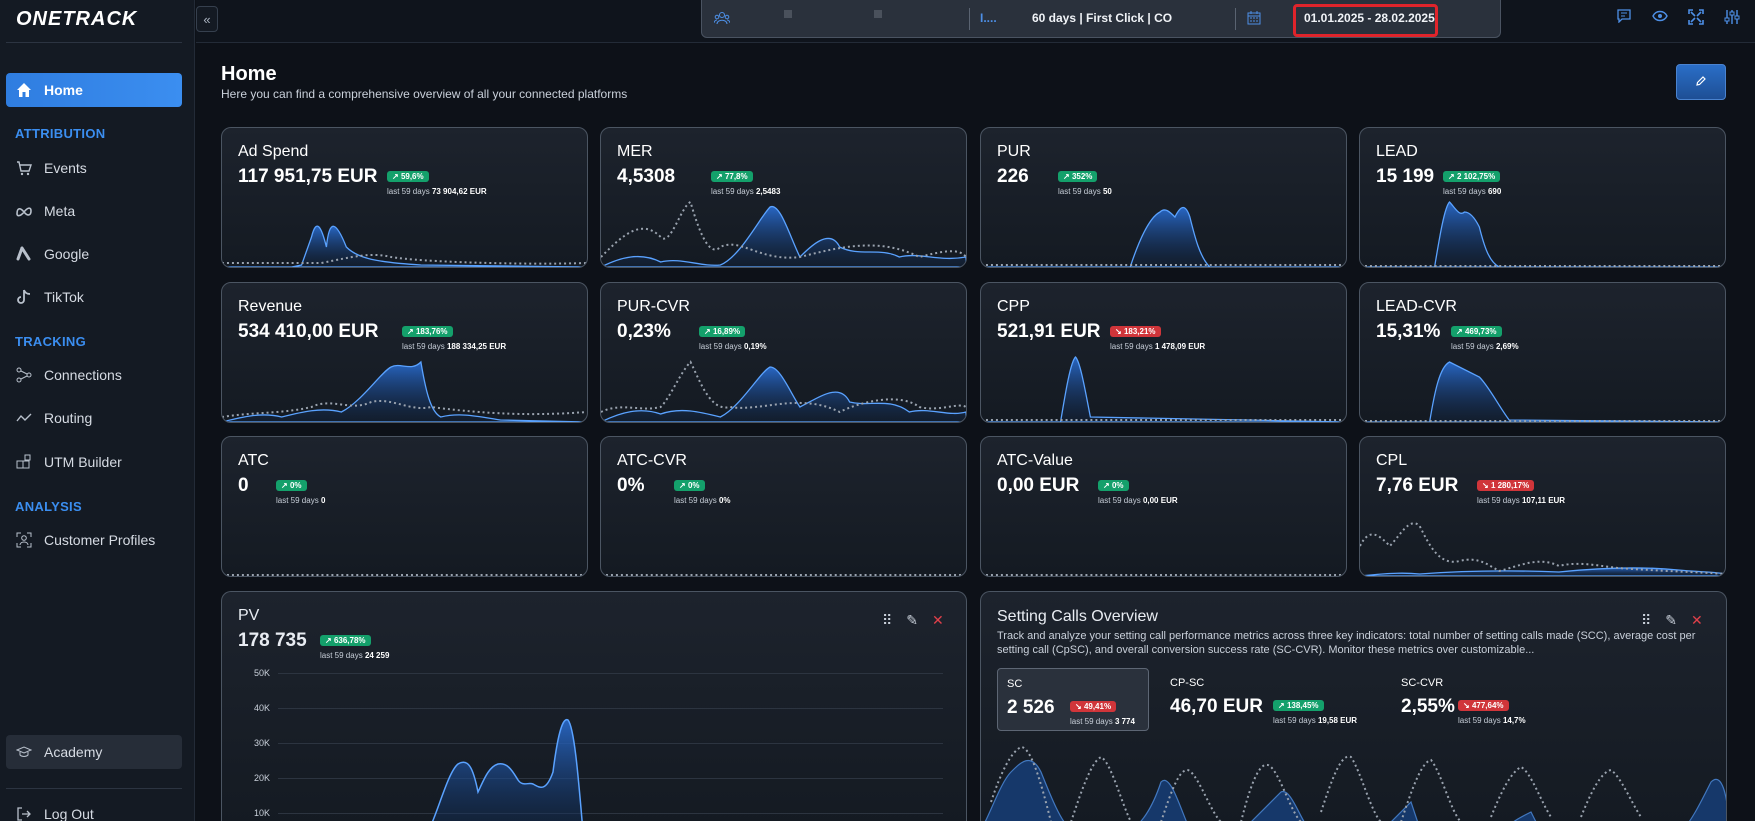 The height and width of the screenshot is (821, 1755). What do you see at coordinates (94, 418) in the screenshot?
I see `sidebar-item-routing: Routing` at bounding box center [94, 418].